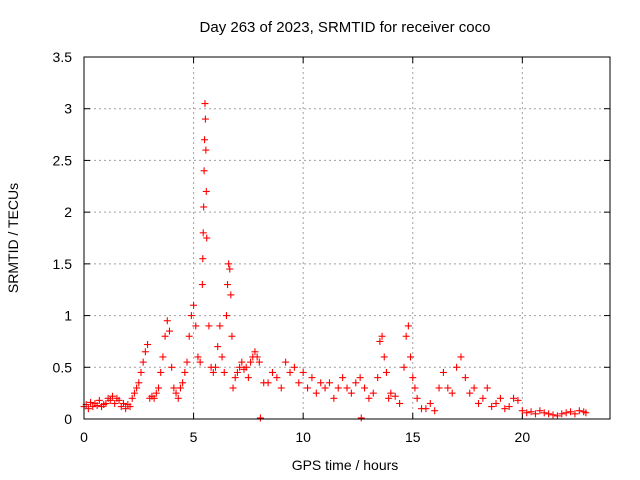 Image resolution: width=640 pixels, height=480 pixels. What do you see at coordinates (68, 109) in the screenshot?
I see `y-tick-label: 3` at bounding box center [68, 109].